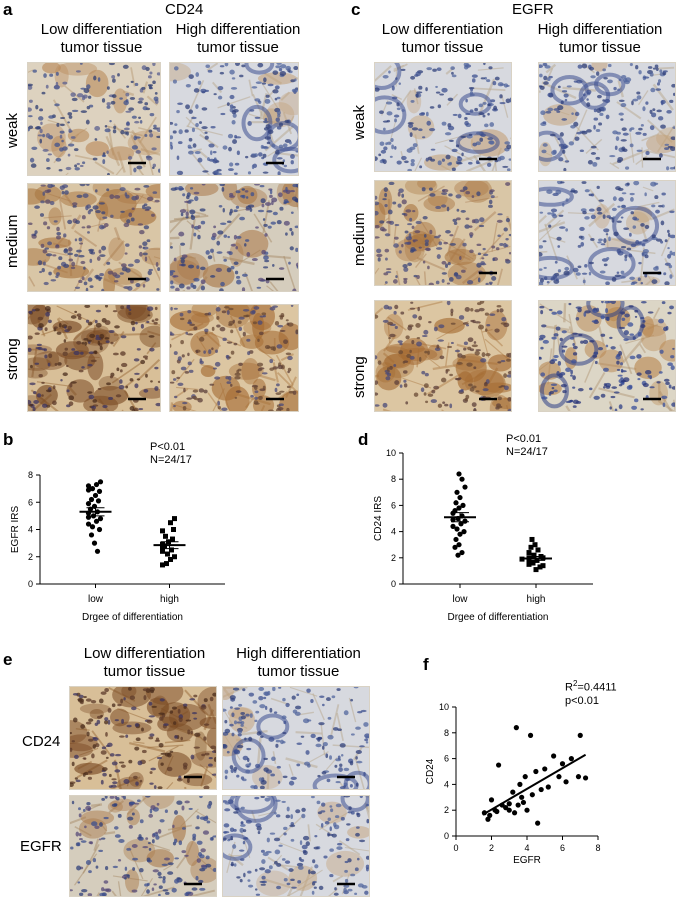  I want to click on r-squared: R2=0.4411, so click(591, 686).